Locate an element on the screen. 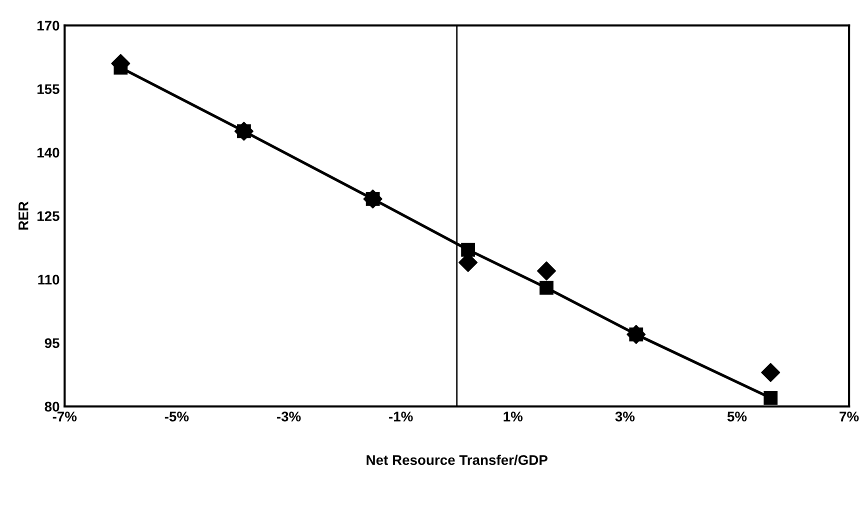  y-tick-label: 155 is located at coordinates (48, 89).